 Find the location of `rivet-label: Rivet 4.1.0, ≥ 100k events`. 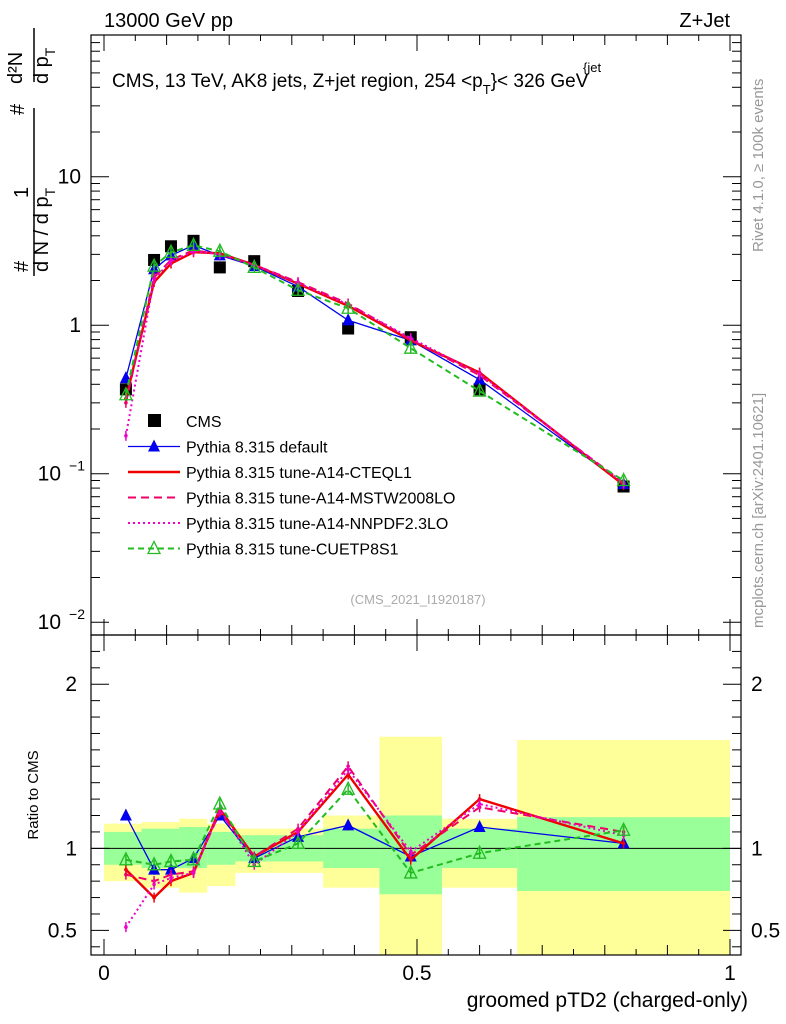

rivet-label: Rivet 4.1.0, ≥ 100k events is located at coordinates (758, 165).